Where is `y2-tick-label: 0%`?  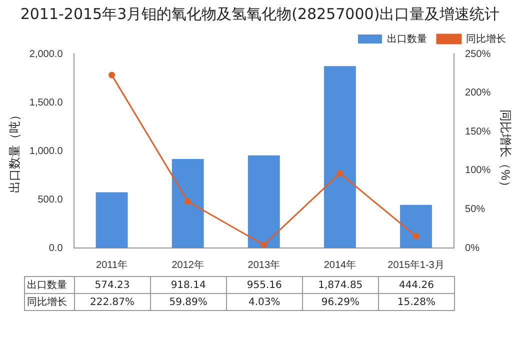 y2-tick-label: 0% is located at coordinates (472, 248).